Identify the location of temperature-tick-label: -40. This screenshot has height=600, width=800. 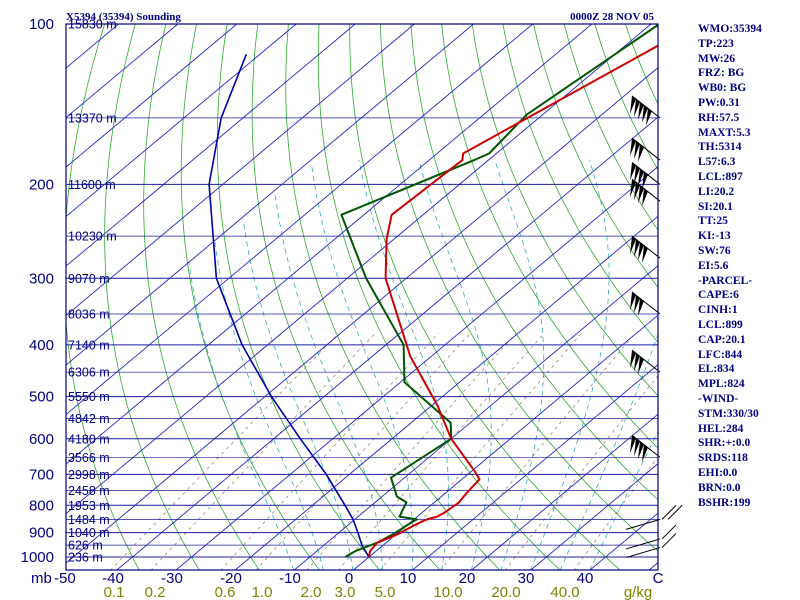
(113, 578).